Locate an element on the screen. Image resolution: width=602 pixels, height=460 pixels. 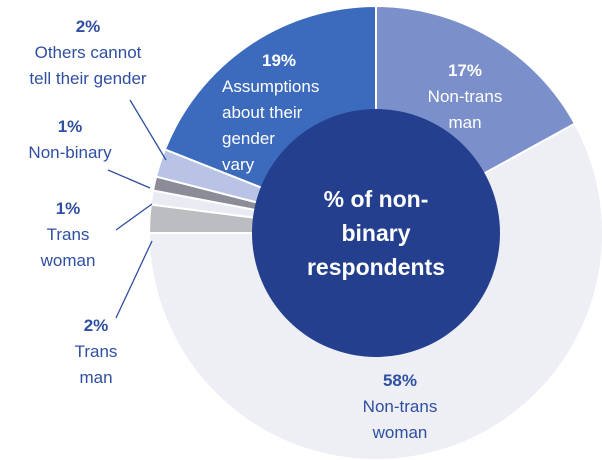
center-label: % of non-binary respondents is located at coordinates (376, 233).